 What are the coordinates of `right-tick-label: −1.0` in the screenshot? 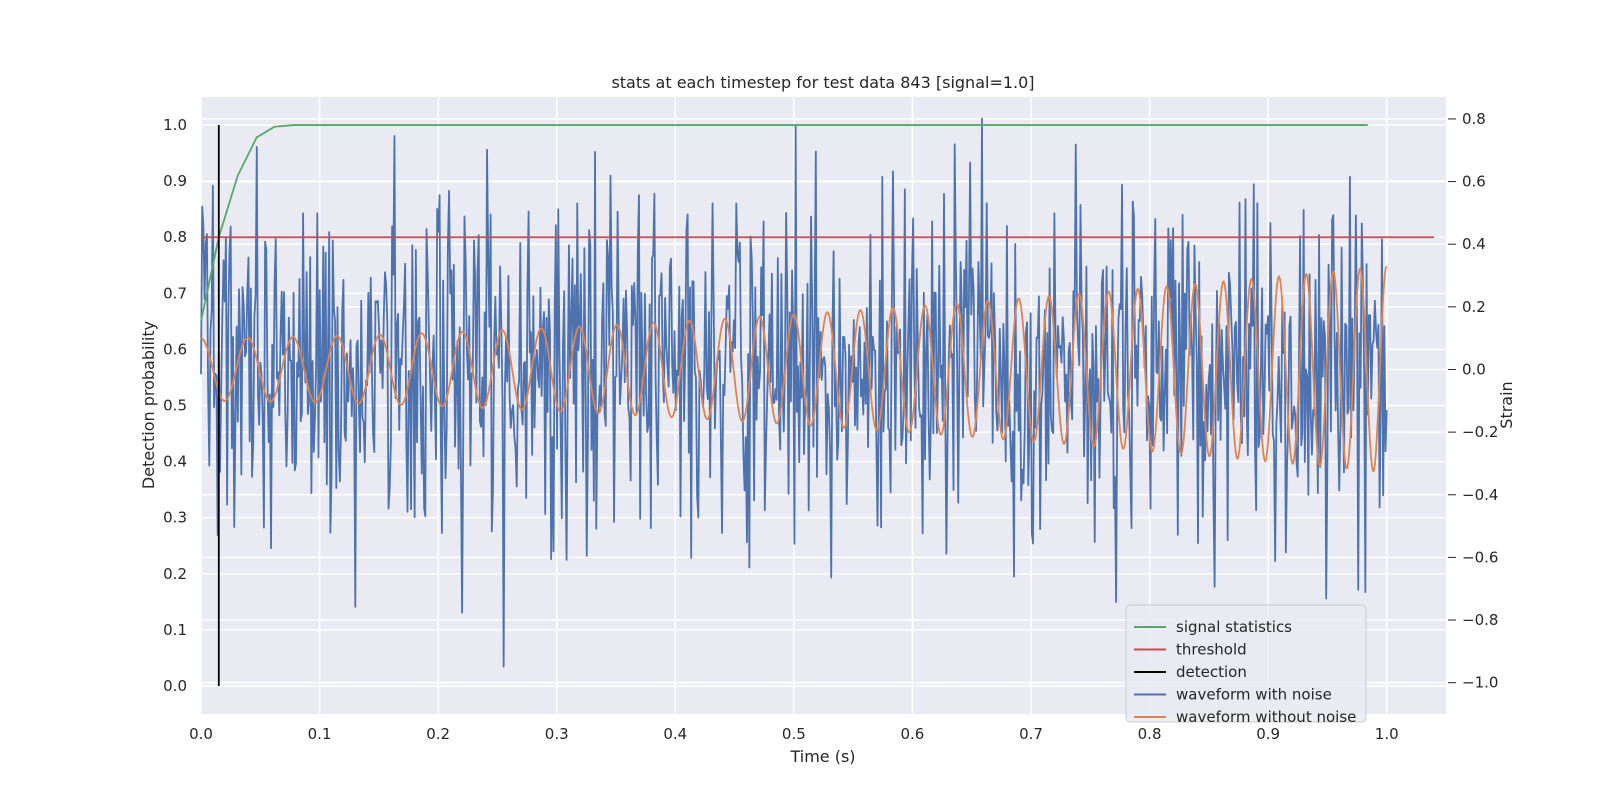 It's located at (1480, 683).